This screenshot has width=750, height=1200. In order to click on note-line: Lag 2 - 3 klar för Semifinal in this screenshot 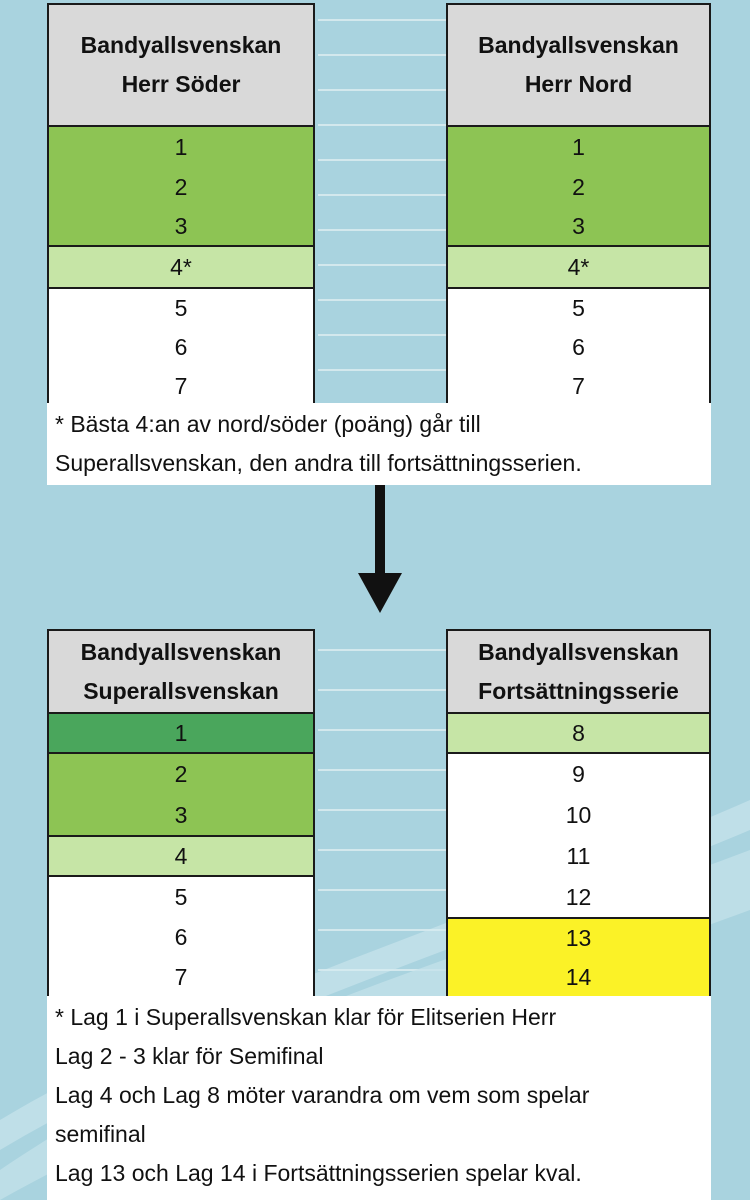, I will do `click(189, 1056)`.